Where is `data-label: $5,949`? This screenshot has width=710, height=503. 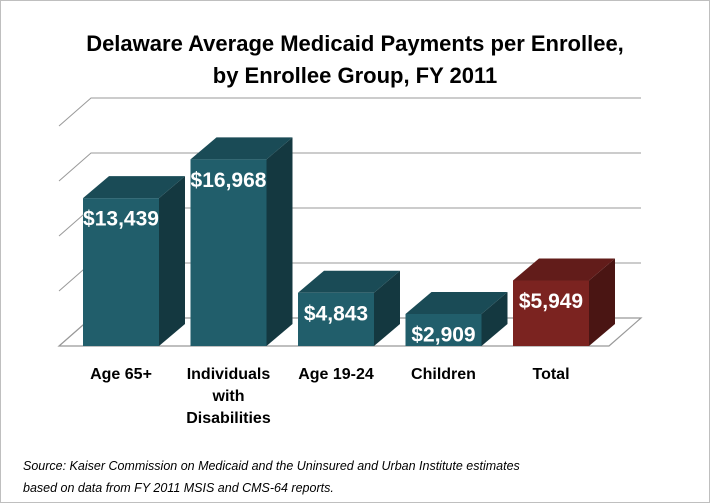
data-label: $5,949 is located at coordinates (551, 301).